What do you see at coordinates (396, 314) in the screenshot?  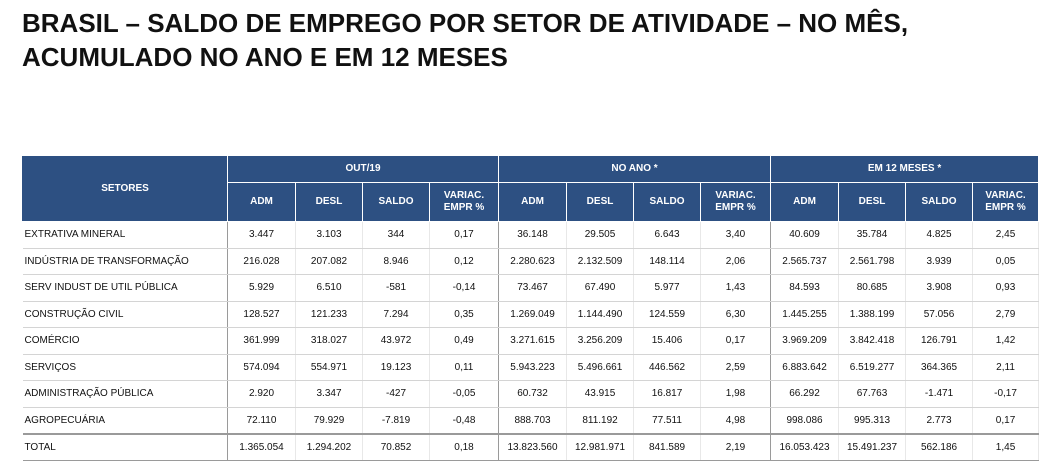 I see `table-cell: 7.294` at bounding box center [396, 314].